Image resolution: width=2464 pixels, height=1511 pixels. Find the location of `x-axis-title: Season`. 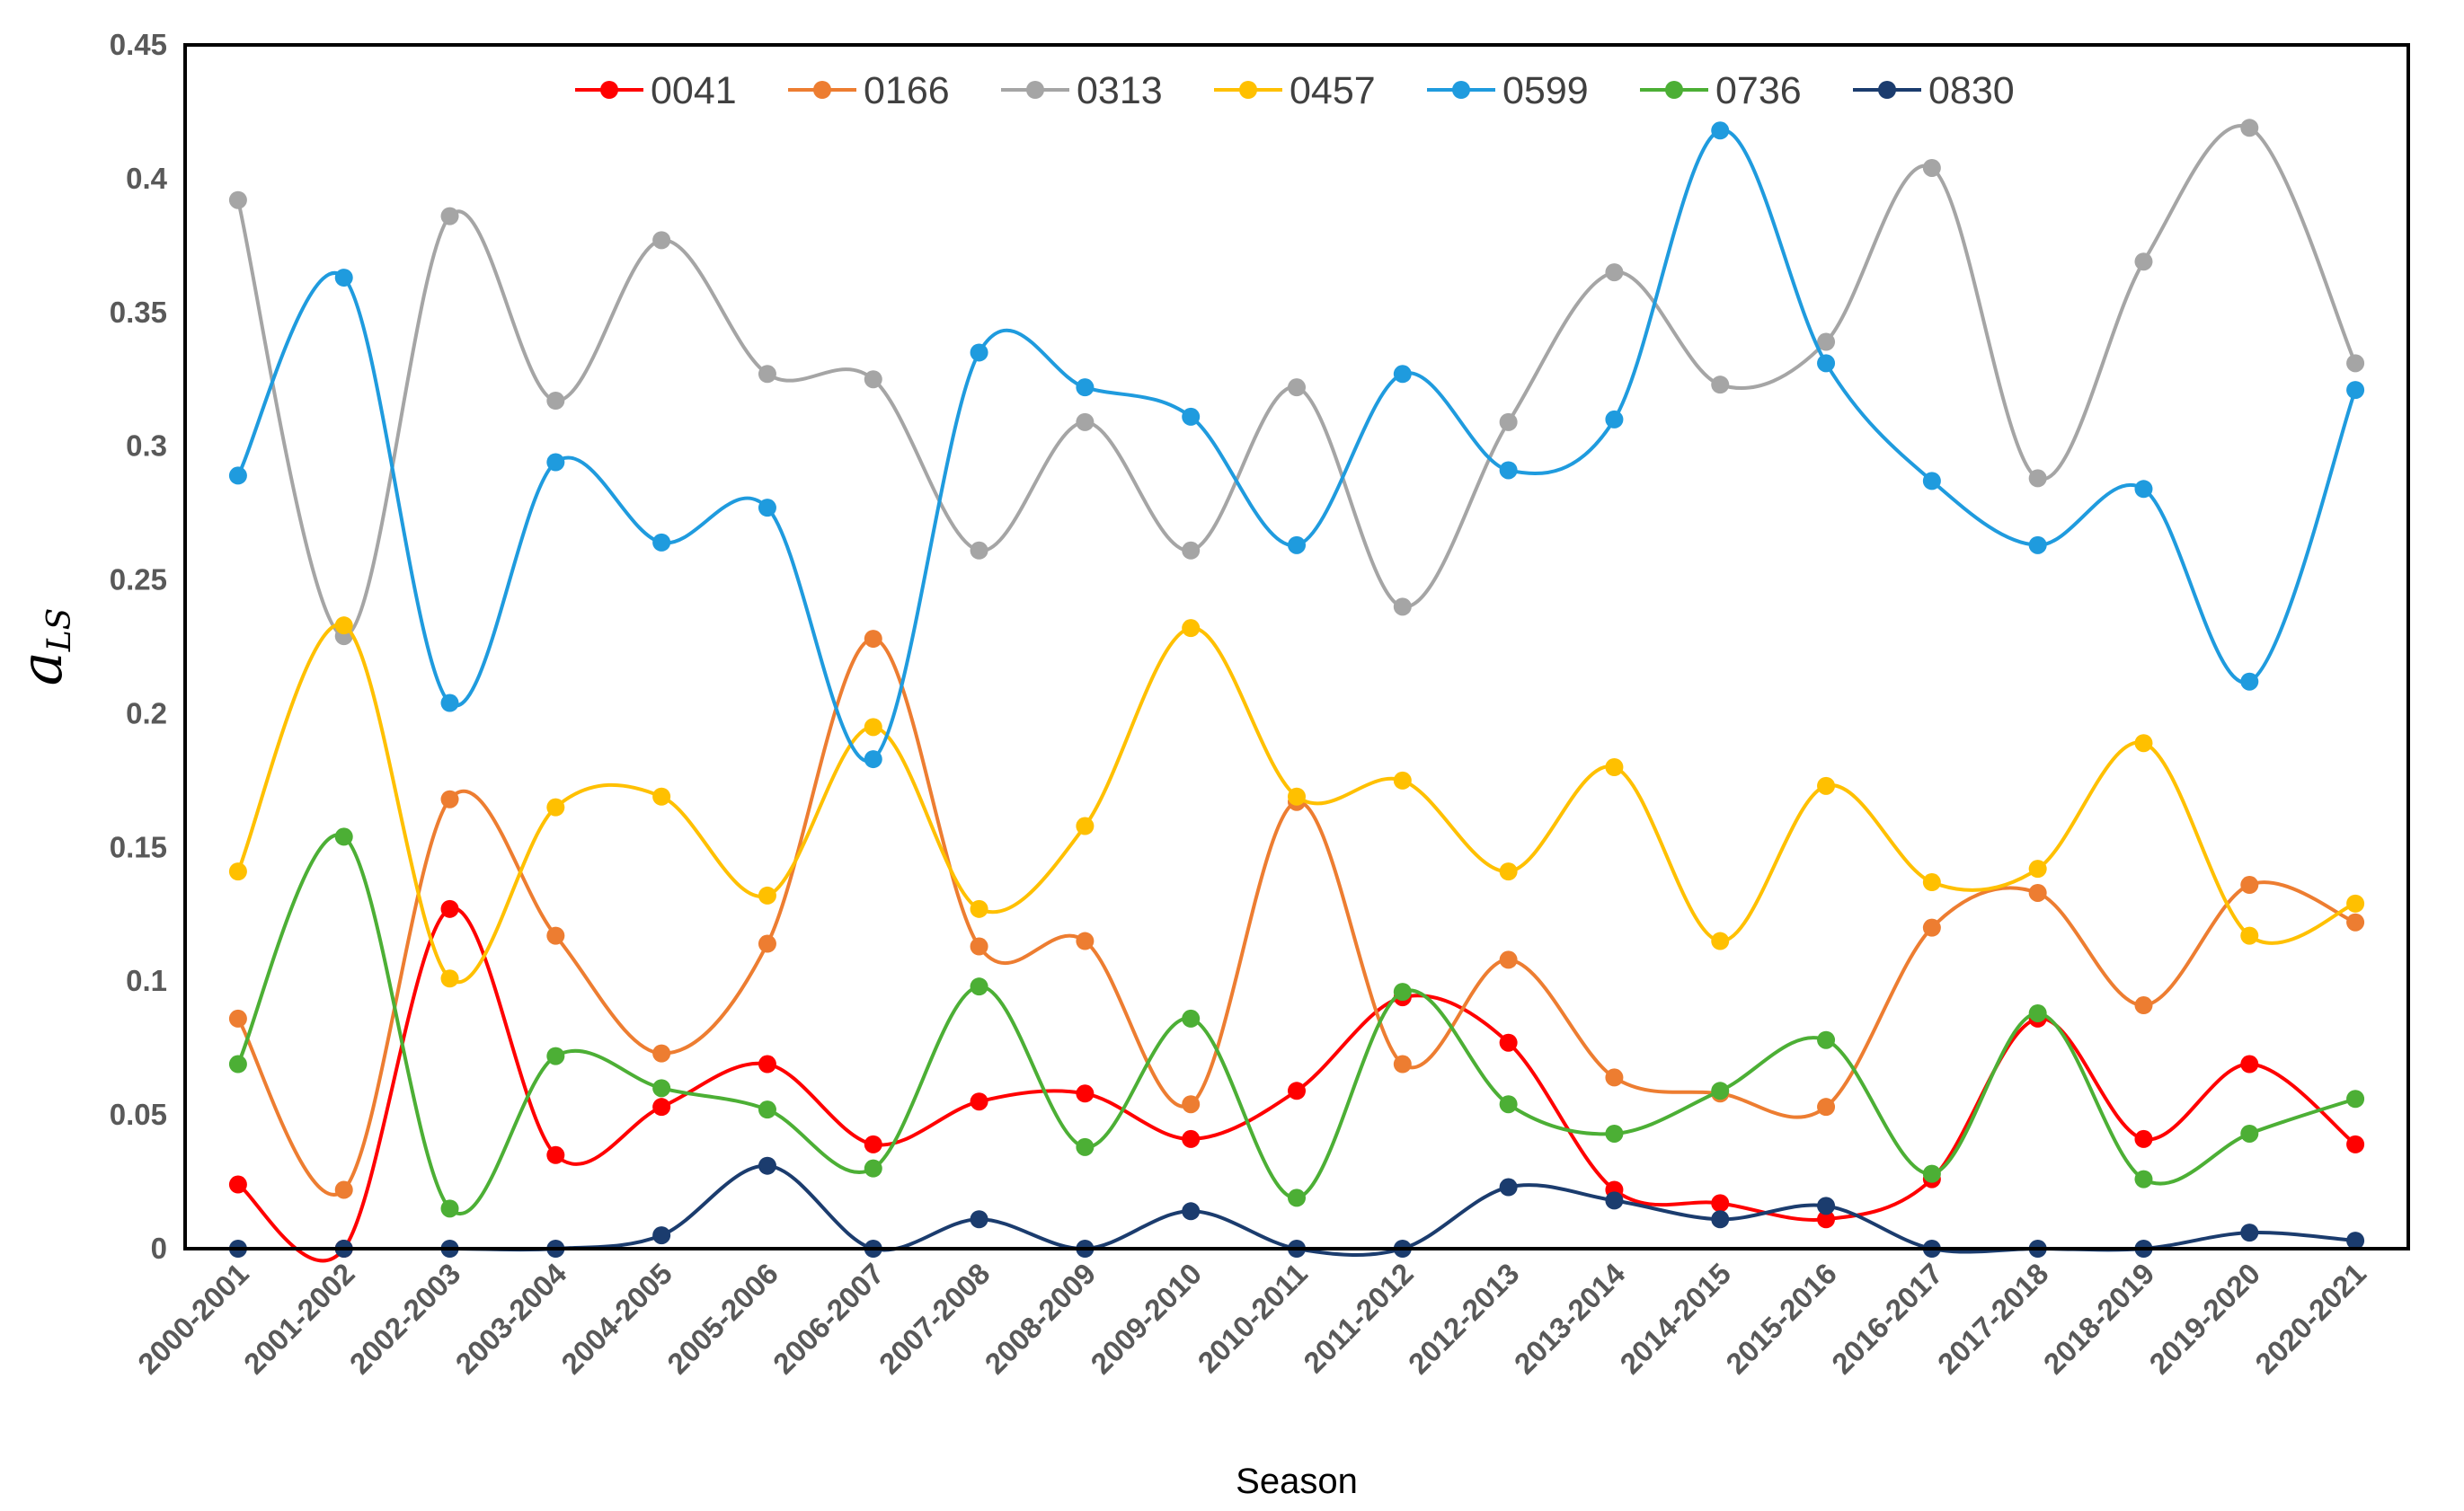

x-axis-title: Season is located at coordinates (1297, 1481).